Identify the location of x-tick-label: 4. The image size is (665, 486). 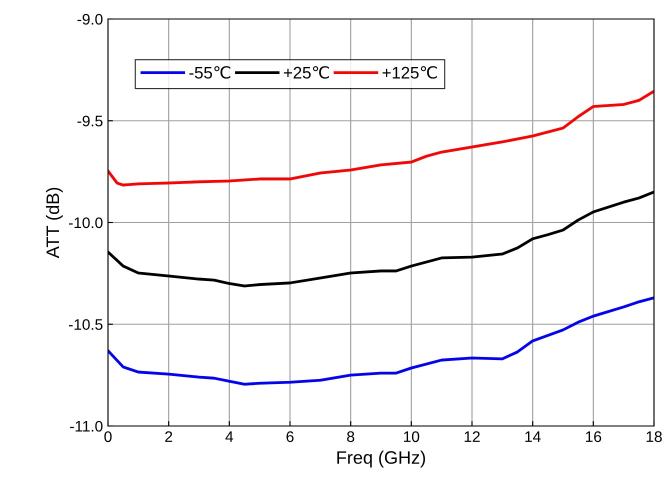
(229, 436).